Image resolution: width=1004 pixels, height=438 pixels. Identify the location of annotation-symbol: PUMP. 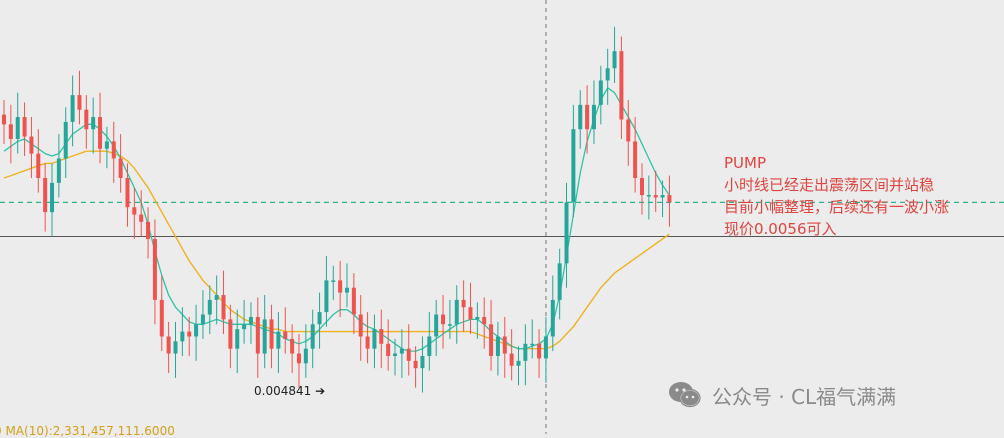
(745, 163).